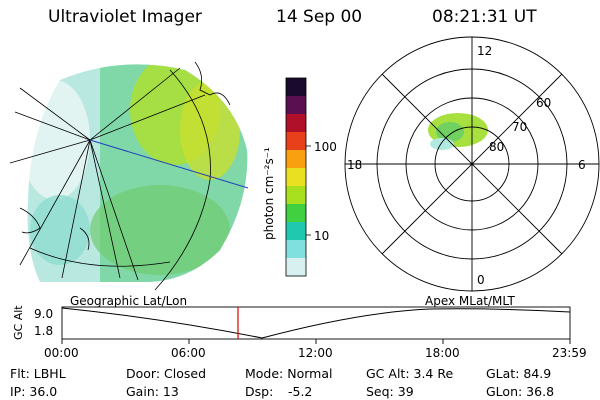 The image size is (600, 400). I want to click on terminator-line, so click(169, 164).